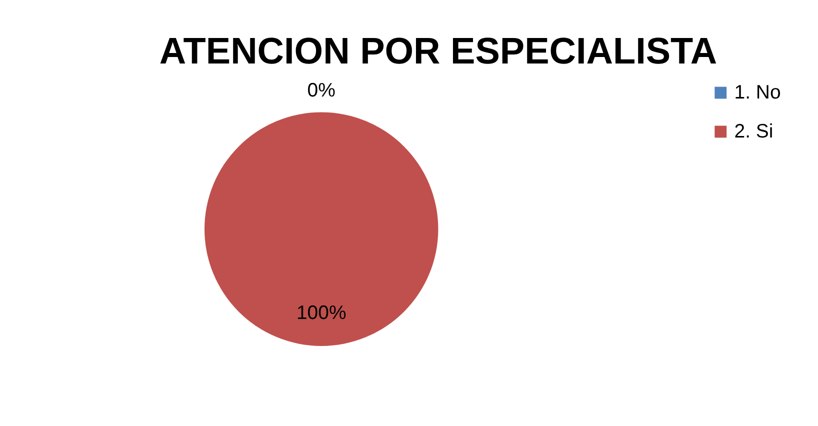 This screenshot has width=818, height=426. I want to click on legend-label: 1. No, so click(757, 93).